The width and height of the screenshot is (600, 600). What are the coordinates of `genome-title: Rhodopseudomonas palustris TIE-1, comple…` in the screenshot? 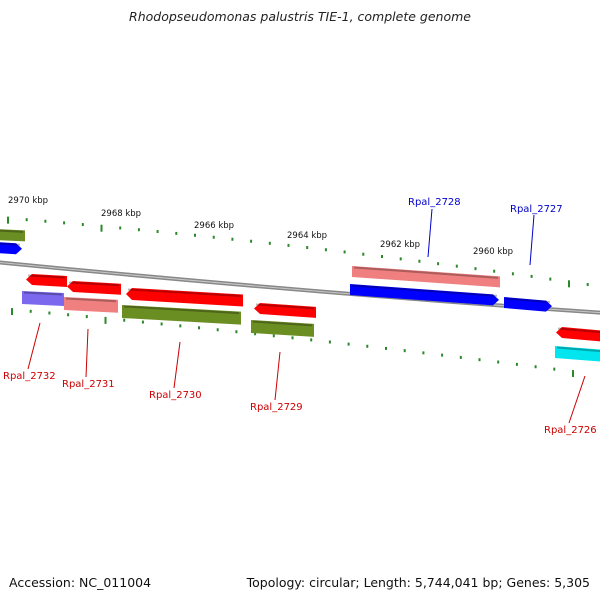 It's located at (300, 16).